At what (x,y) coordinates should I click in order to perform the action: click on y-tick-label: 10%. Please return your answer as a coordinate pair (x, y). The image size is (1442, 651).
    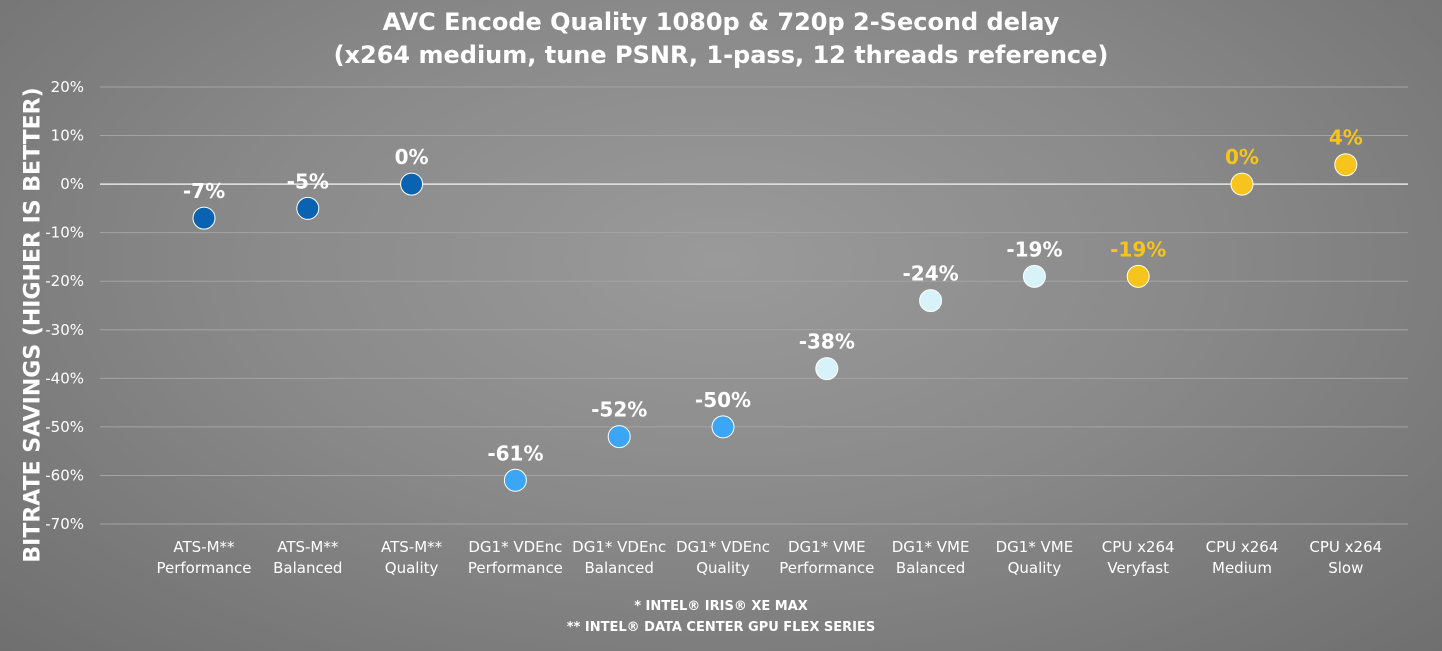
    Looking at the image, I should click on (67, 136).